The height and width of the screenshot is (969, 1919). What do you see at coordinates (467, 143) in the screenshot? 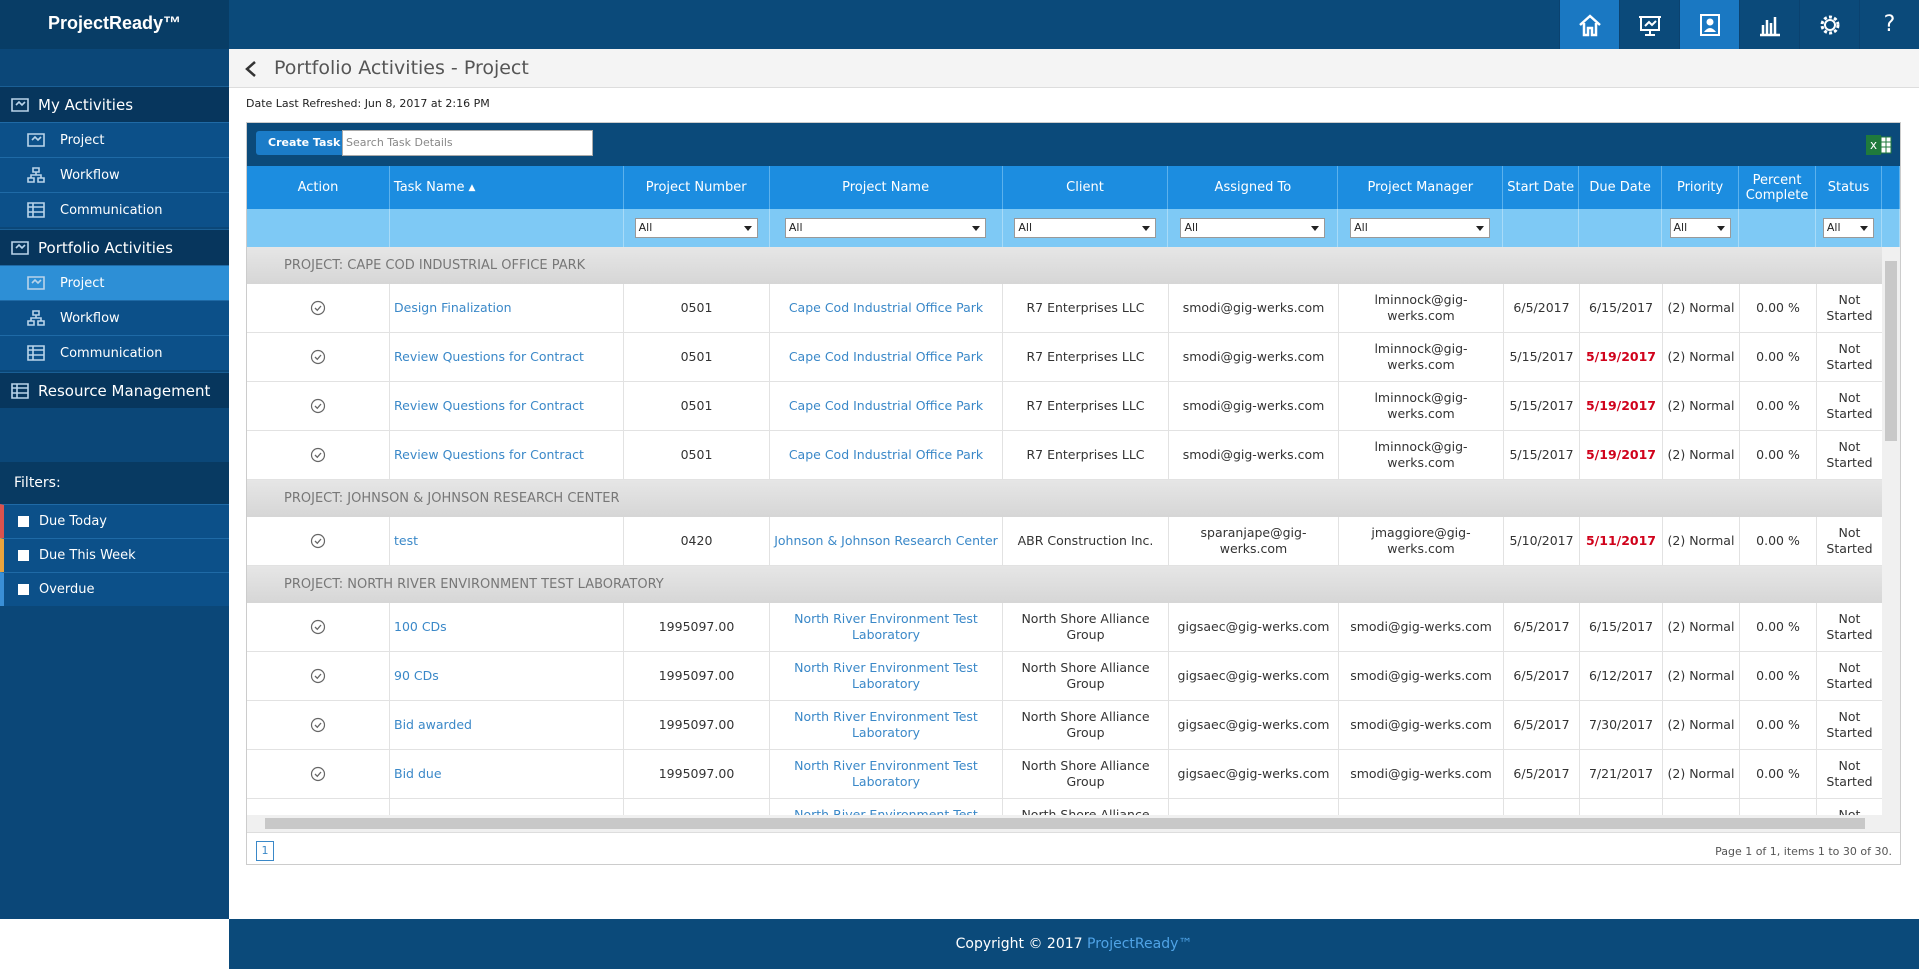
I see `search-input: Search Task Details` at bounding box center [467, 143].